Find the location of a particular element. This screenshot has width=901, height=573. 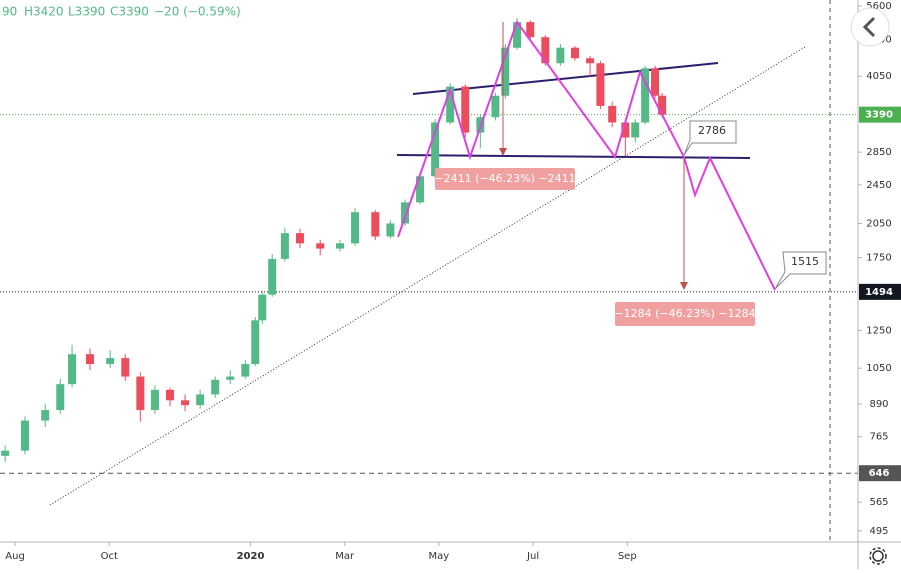

y-tick-label: 5600 is located at coordinates (878, 6).